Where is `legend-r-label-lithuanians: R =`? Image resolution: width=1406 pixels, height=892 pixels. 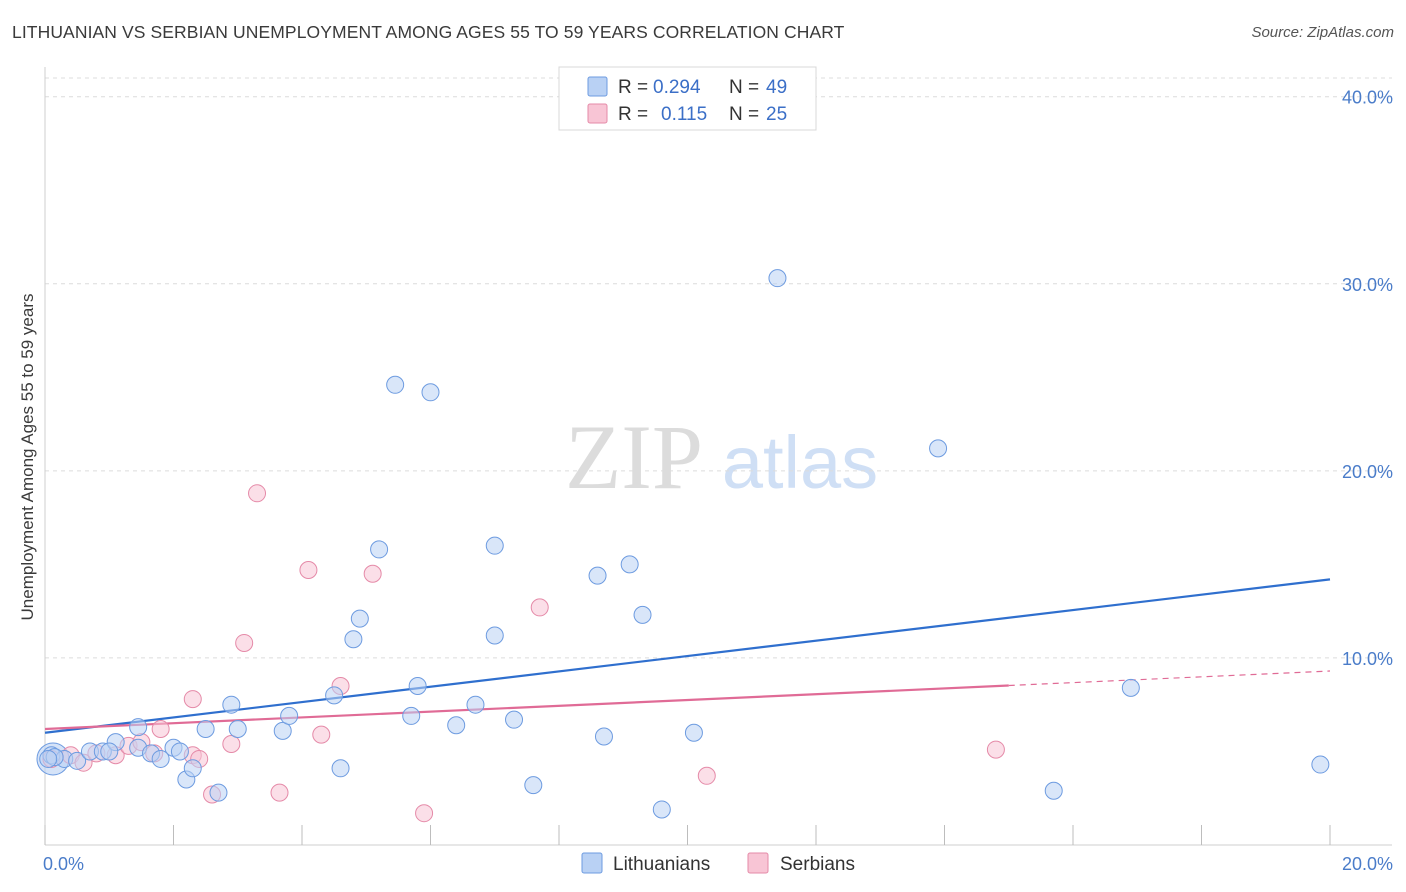
legend-r-label-lithuanians: R = is located at coordinates (633, 87).